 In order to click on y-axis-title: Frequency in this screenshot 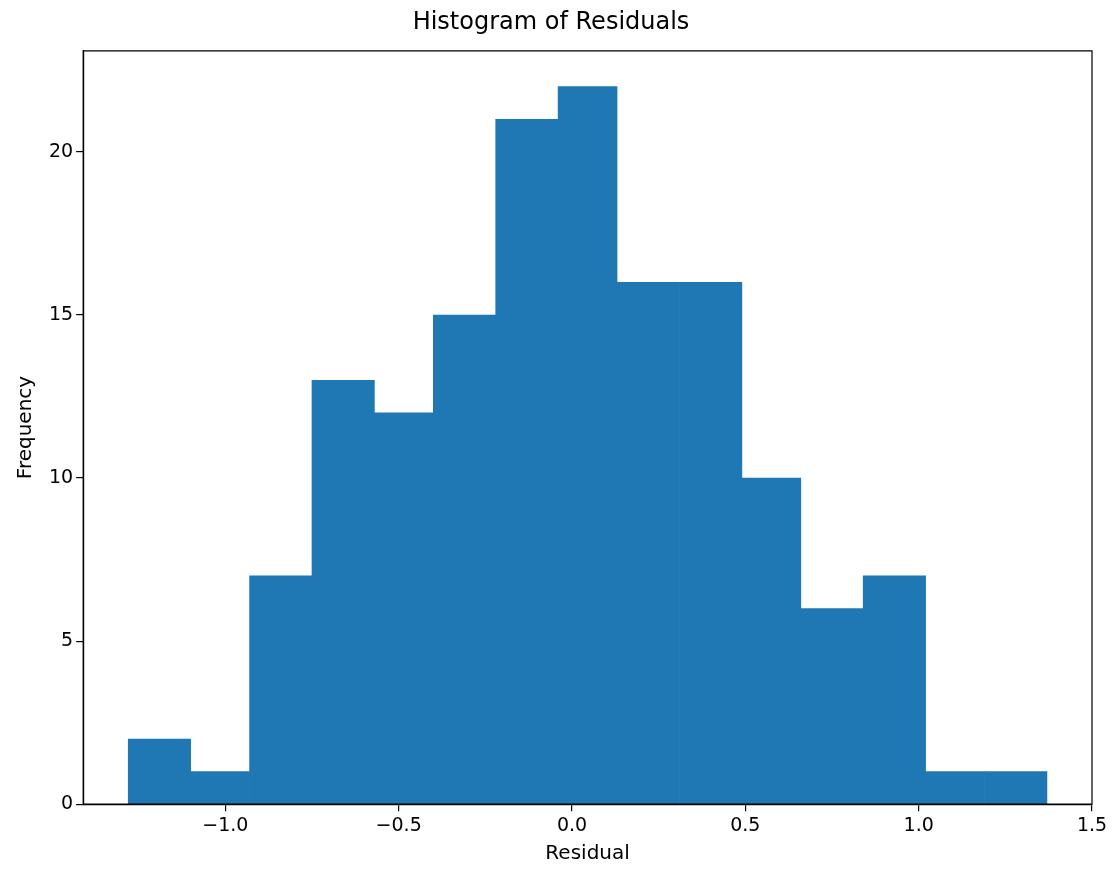, I will do `click(24, 427)`.